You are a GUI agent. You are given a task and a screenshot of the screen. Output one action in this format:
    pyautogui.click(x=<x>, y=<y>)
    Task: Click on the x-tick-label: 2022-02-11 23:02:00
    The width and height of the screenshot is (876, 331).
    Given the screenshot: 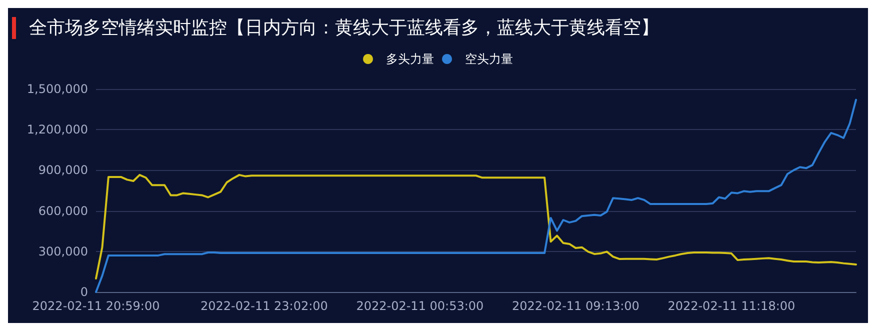 What is the action you would take?
    pyautogui.click(x=264, y=306)
    